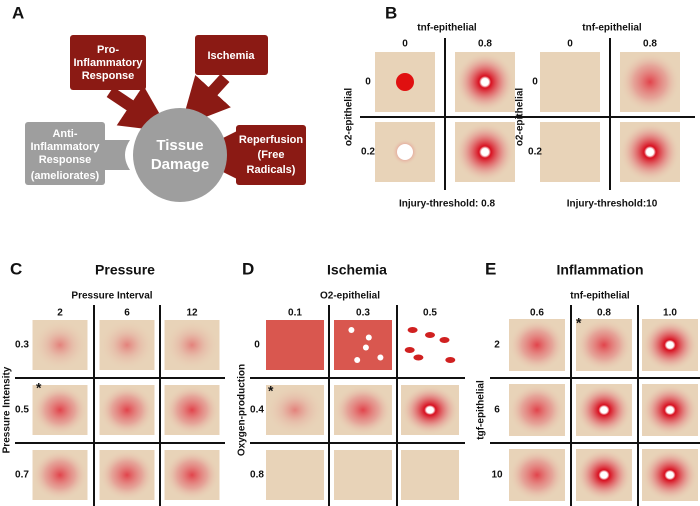 The height and width of the screenshot is (506, 700). What do you see at coordinates (271, 140) in the screenshot?
I see `box-text: Reperfusion` at bounding box center [271, 140].